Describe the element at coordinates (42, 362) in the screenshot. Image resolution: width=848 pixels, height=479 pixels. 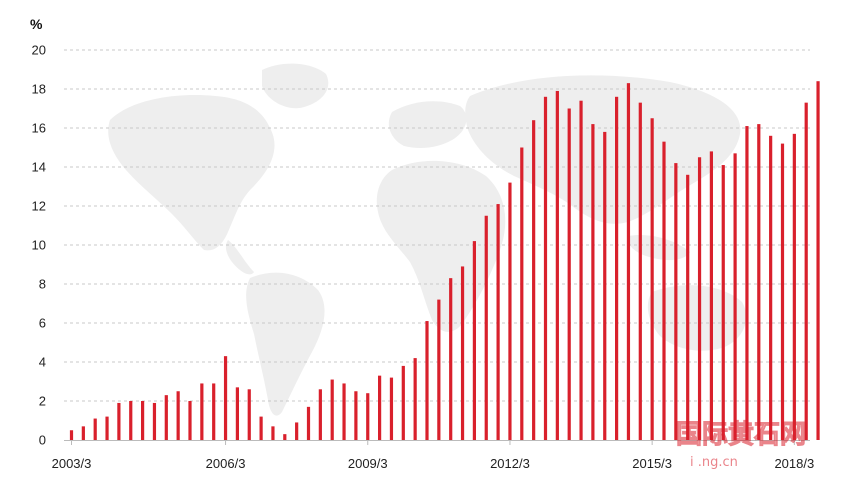
I see `y-tick-label: 4` at that location.